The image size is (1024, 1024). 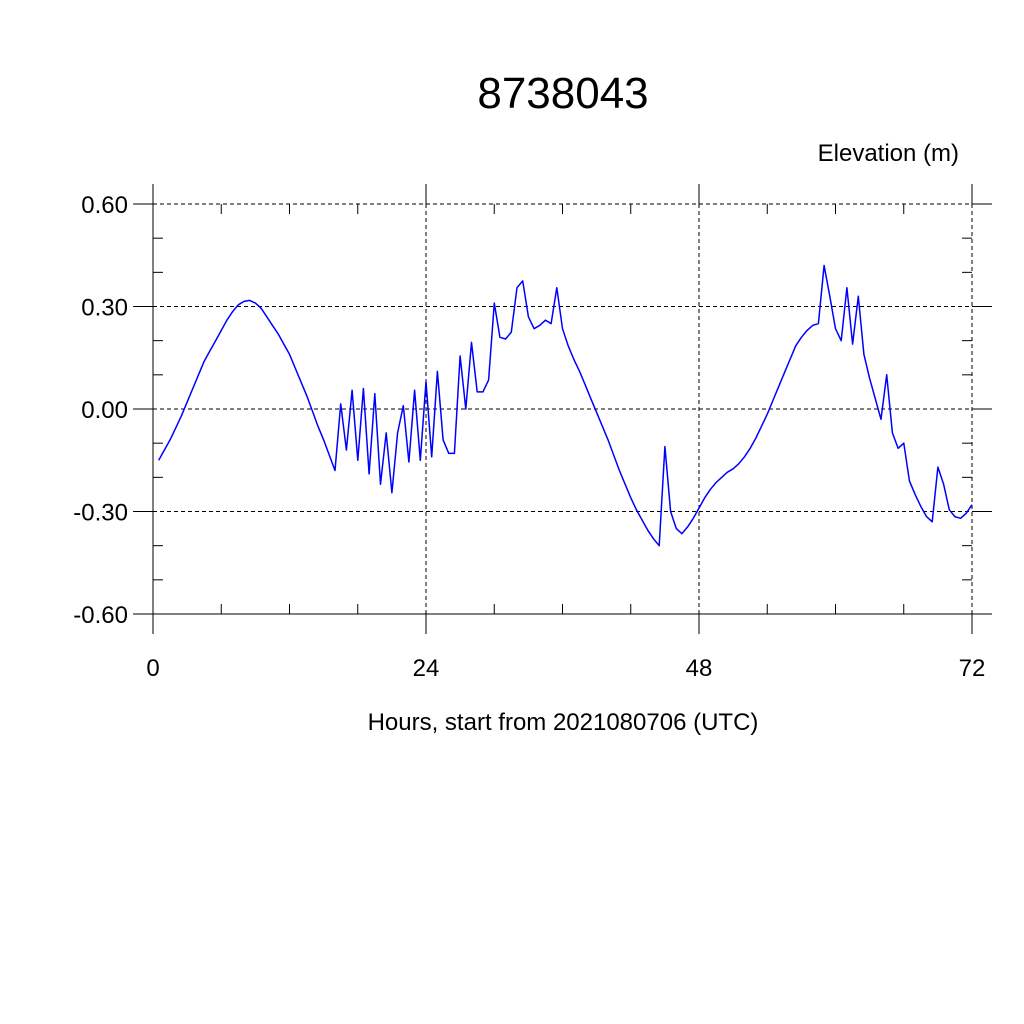 I want to click on y-tick-label: -0.60, so click(x=100, y=615).